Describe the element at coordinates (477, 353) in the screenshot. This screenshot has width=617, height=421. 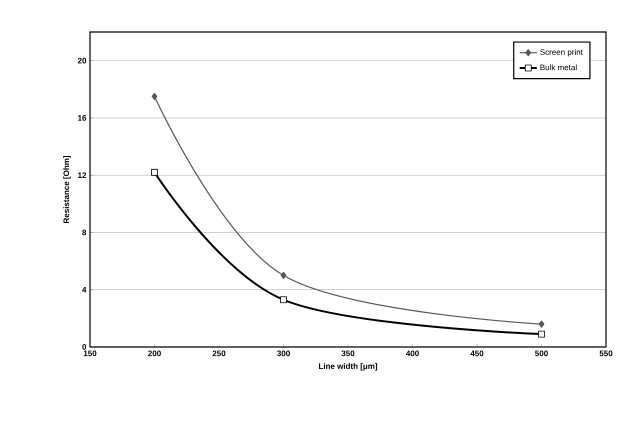
I see `x-tick-label: 450` at that location.